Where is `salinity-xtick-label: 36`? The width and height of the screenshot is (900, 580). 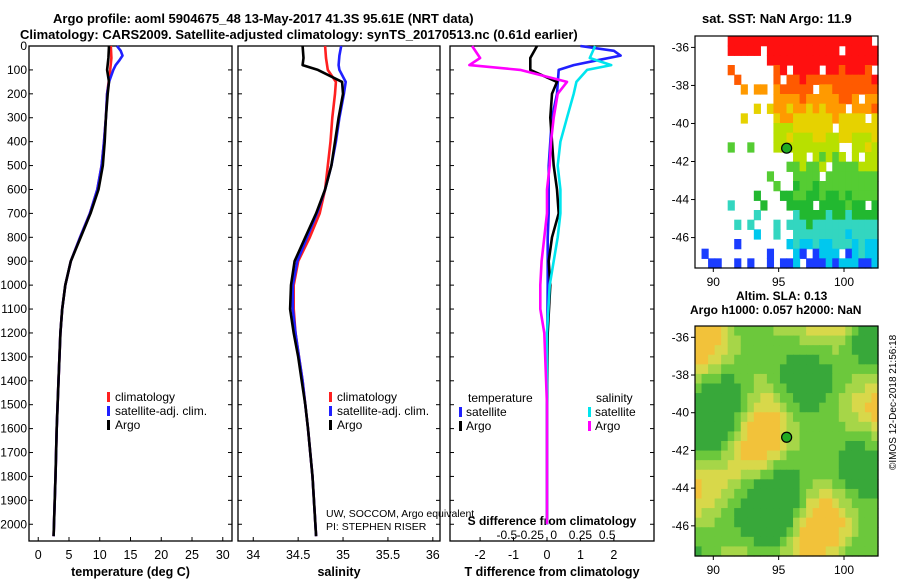
salinity-xtick-label: 36 is located at coordinates (433, 555).